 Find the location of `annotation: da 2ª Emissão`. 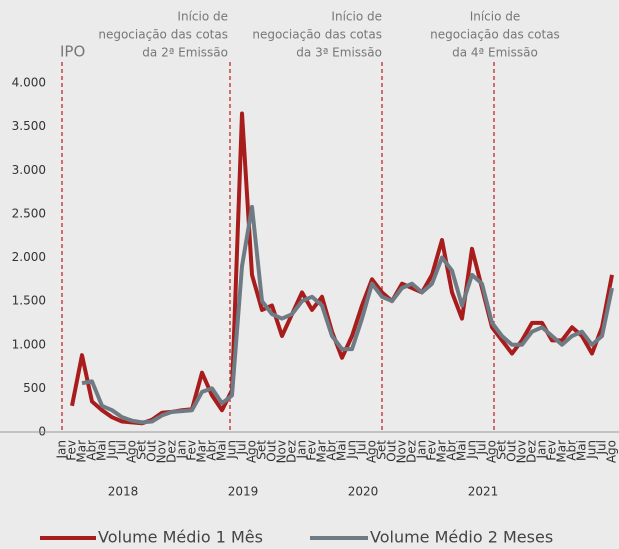

annotation: da 2ª Emissão is located at coordinates (185, 53).